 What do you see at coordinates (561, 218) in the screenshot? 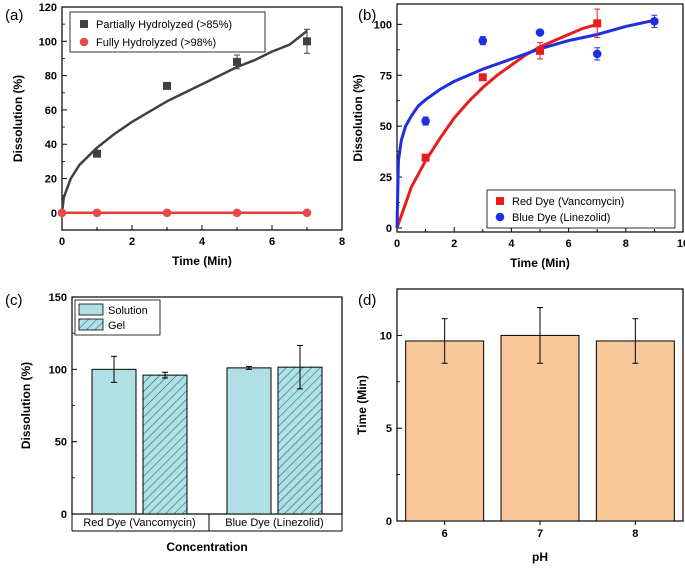
I see `legend-label: Blue Dye (Linezolid)` at bounding box center [561, 218].